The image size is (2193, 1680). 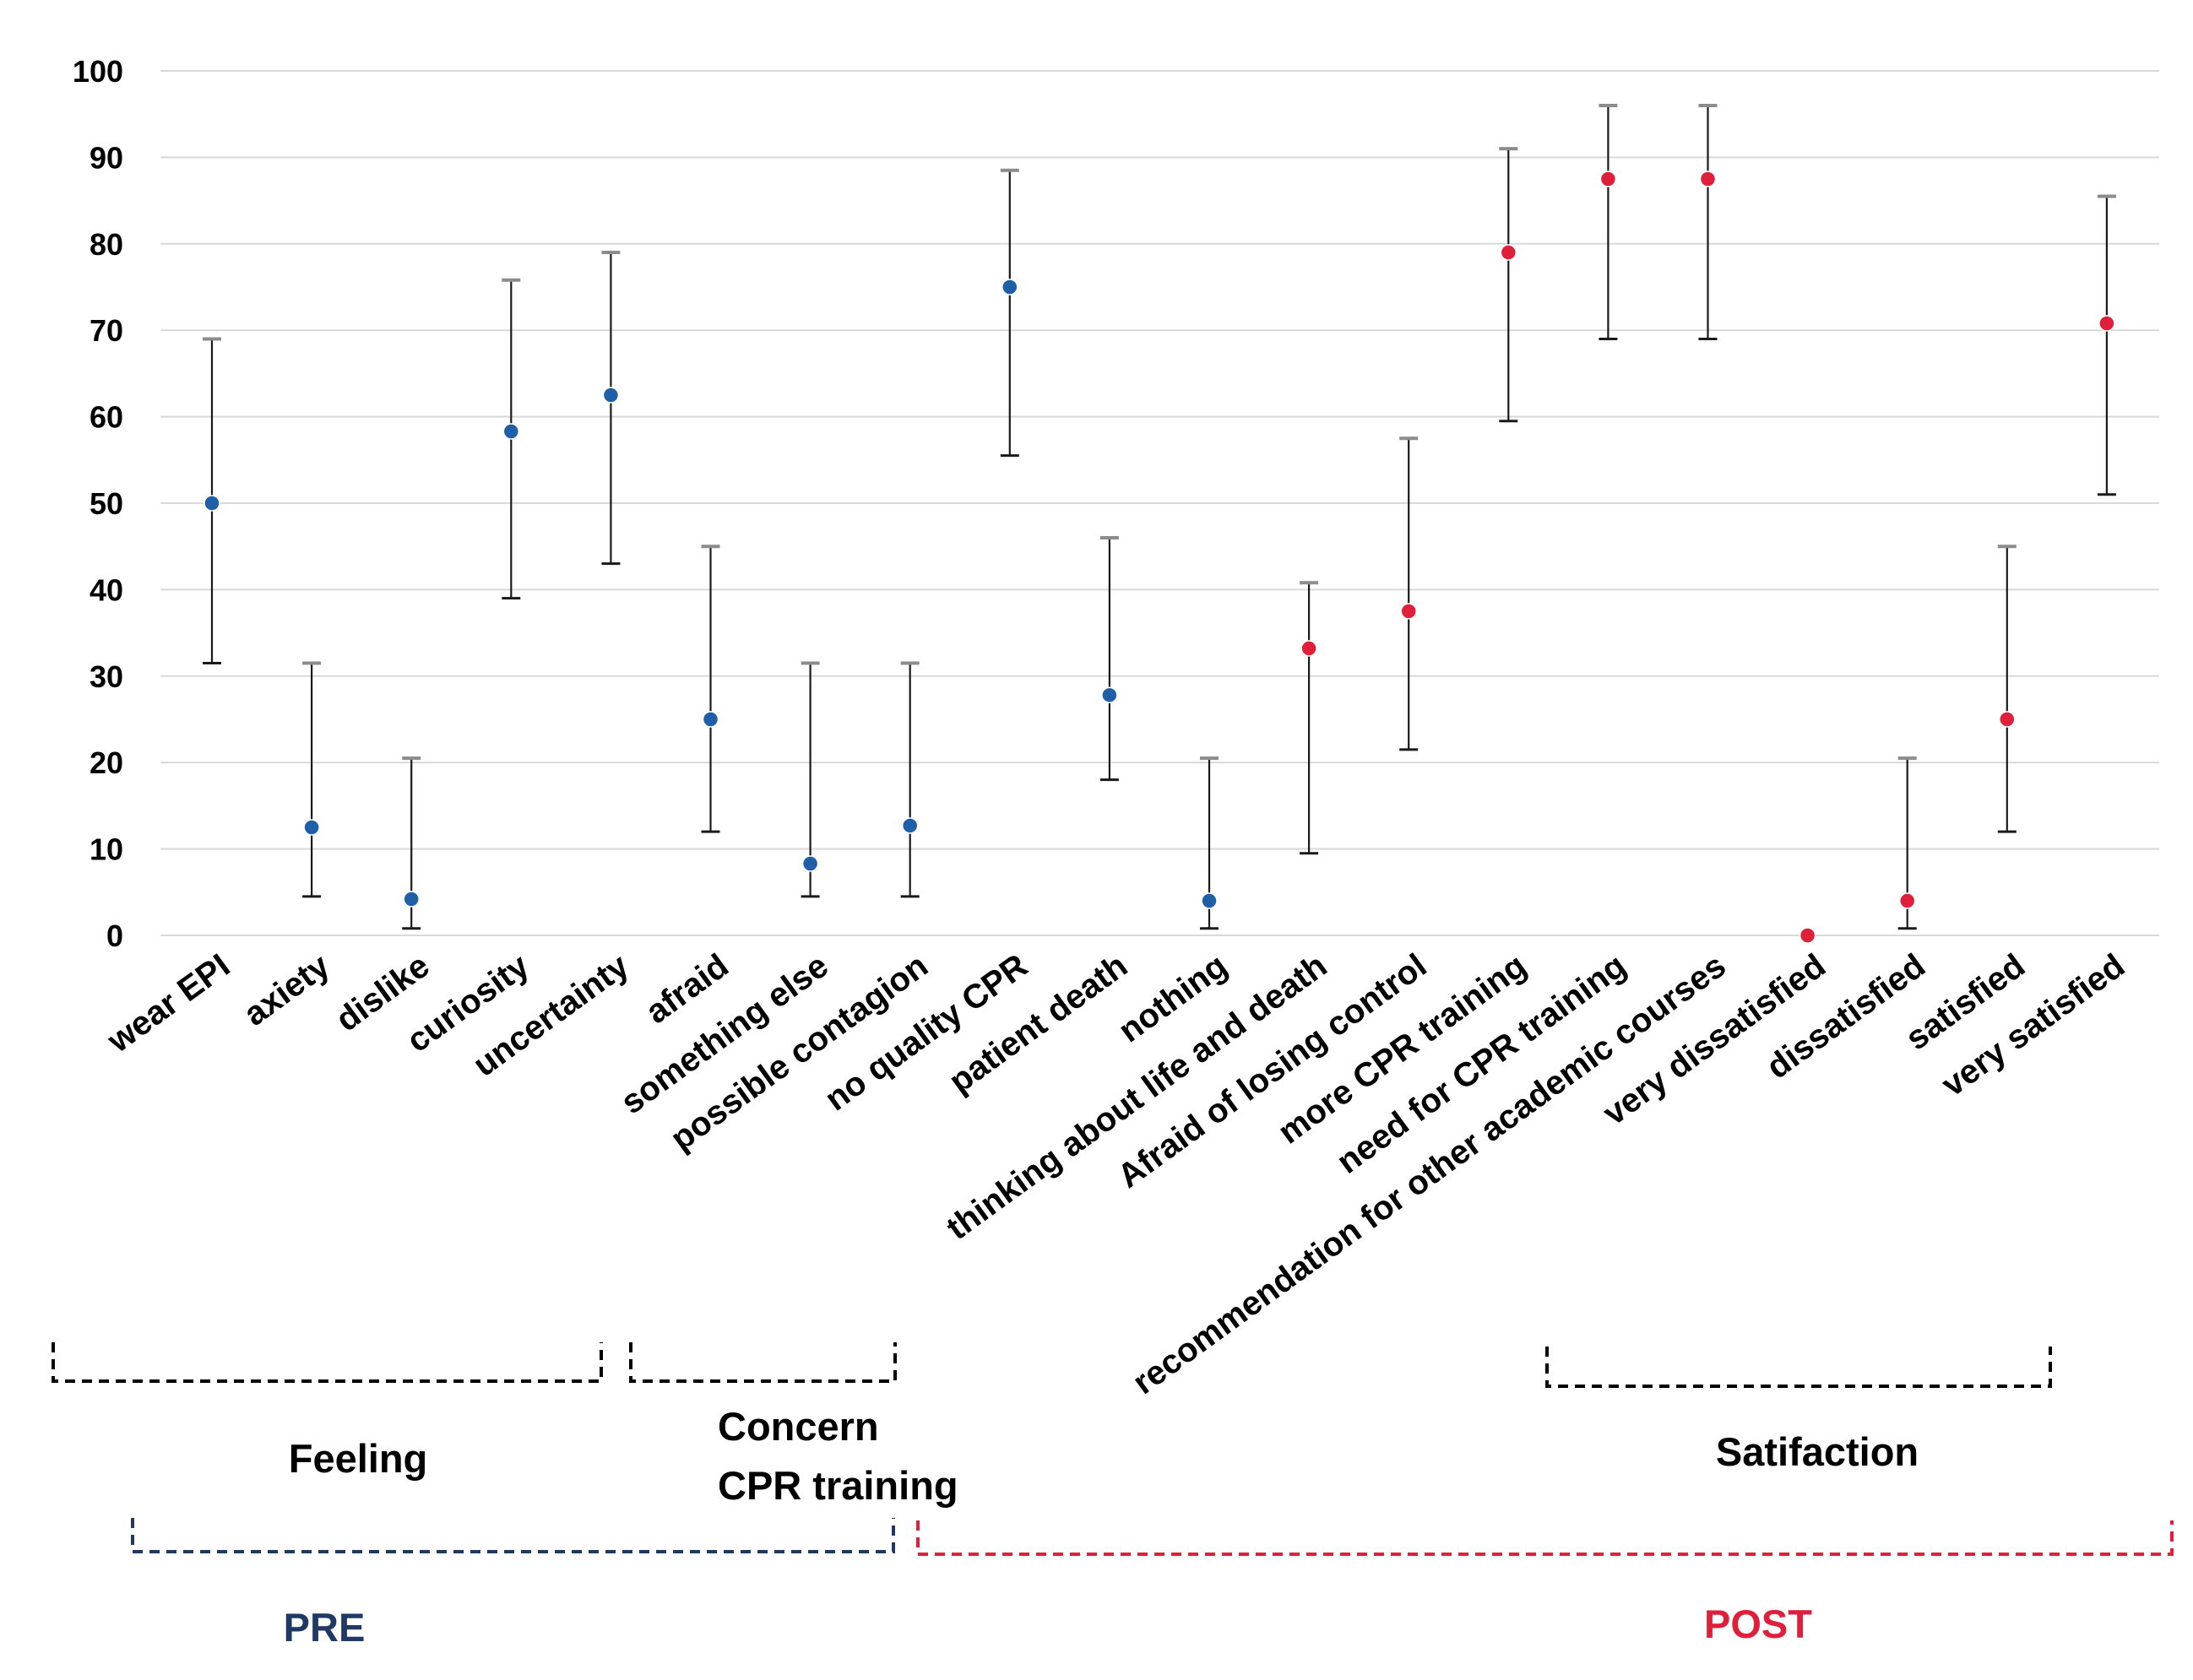 I want to click on data-point-very-satisfied, so click(x=2106, y=323).